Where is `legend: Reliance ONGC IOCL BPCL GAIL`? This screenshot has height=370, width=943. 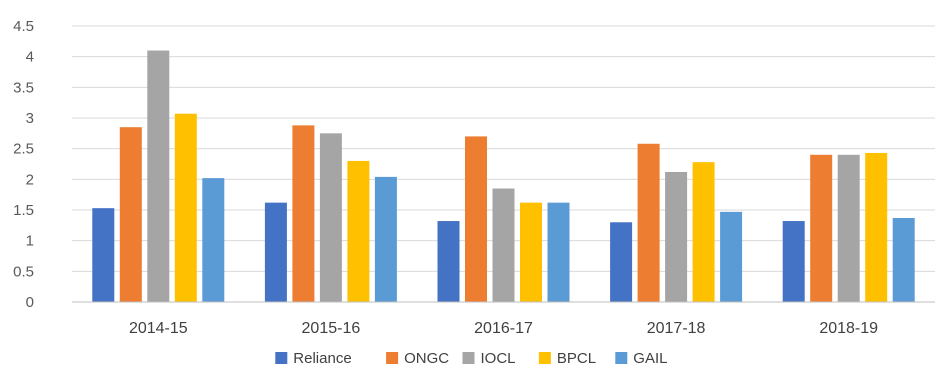
legend: Reliance ONGC IOCL BPCL GAIL is located at coordinates (471, 358).